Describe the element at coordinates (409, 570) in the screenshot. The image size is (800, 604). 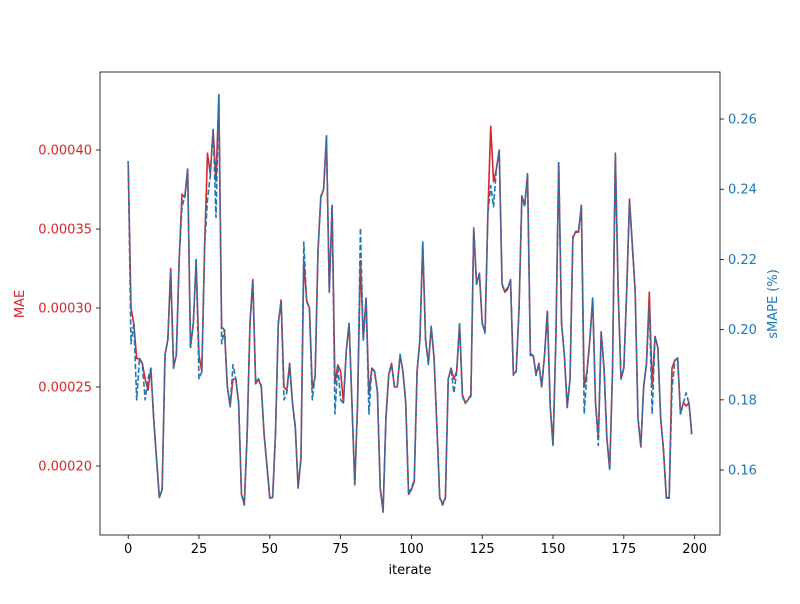
I see `x-axis-label: iterate` at that location.